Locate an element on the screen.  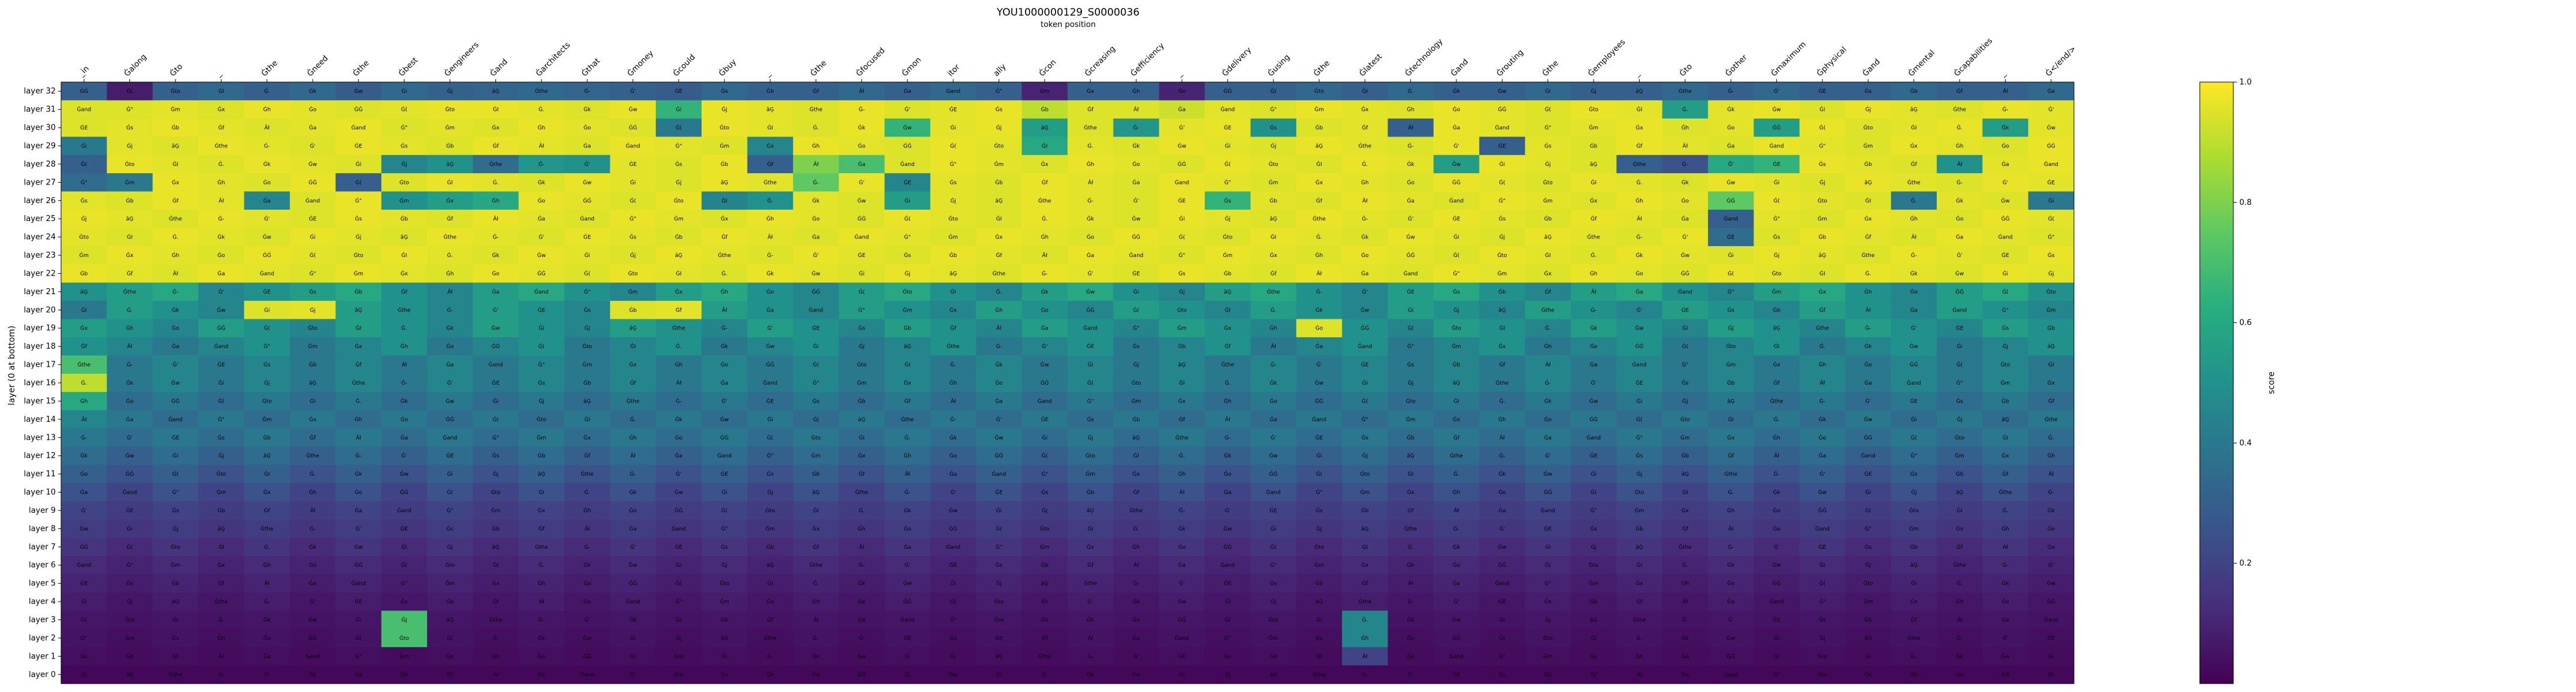
cell-token-label: Ġw is located at coordinates (998, 437).